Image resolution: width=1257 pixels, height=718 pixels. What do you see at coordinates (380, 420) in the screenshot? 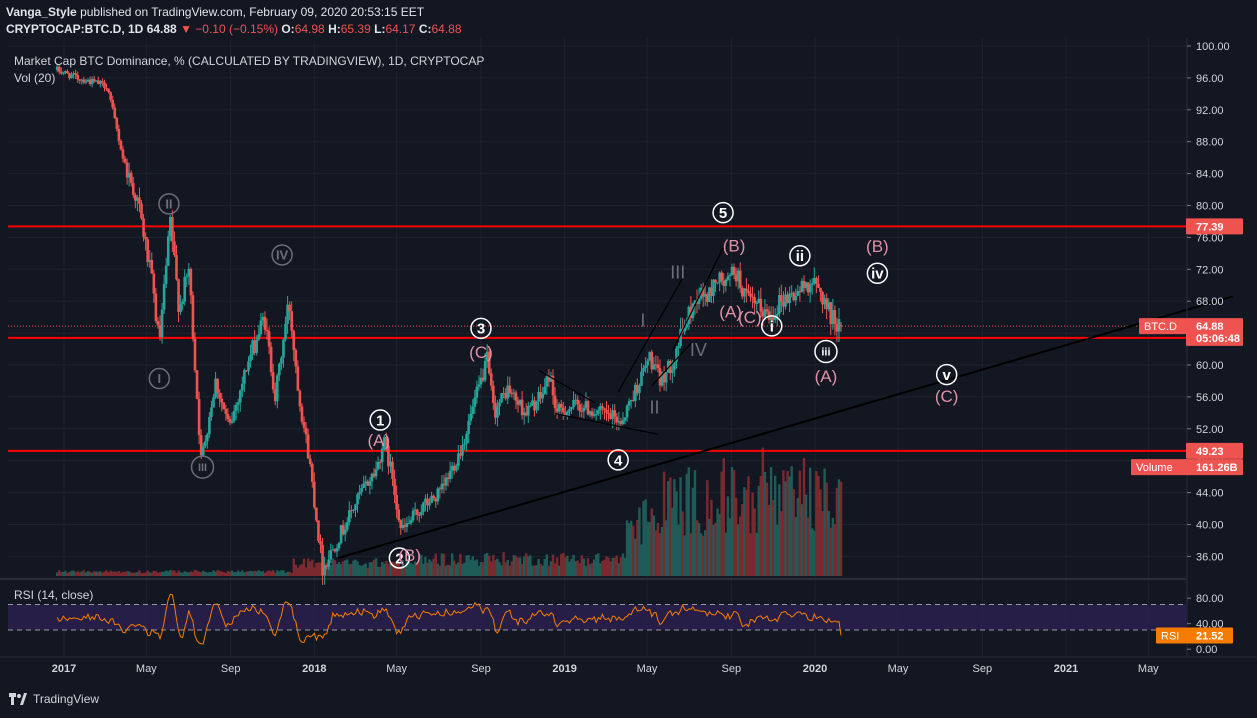
I see `wave-label: 1` at bounding box center [380, 420].